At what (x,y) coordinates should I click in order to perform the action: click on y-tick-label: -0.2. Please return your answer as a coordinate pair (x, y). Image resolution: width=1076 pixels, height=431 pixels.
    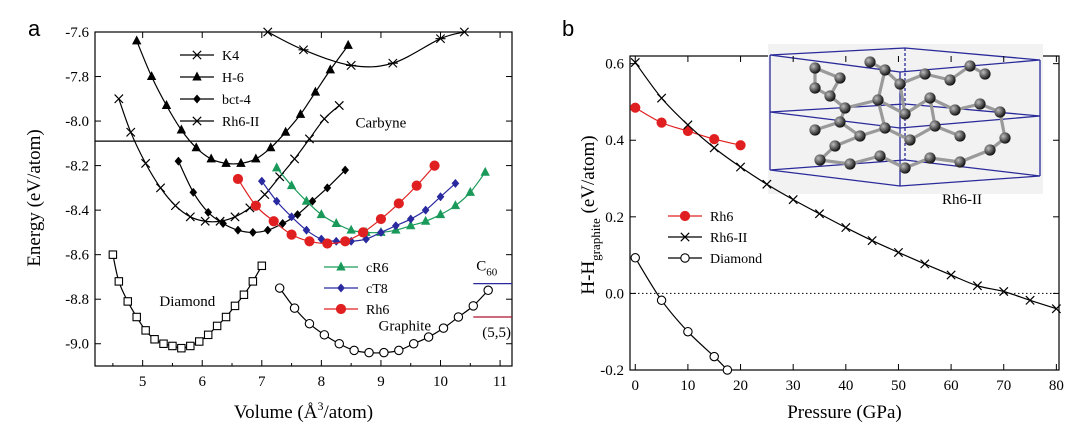
    Looking at the image, I should click on (612, 371).